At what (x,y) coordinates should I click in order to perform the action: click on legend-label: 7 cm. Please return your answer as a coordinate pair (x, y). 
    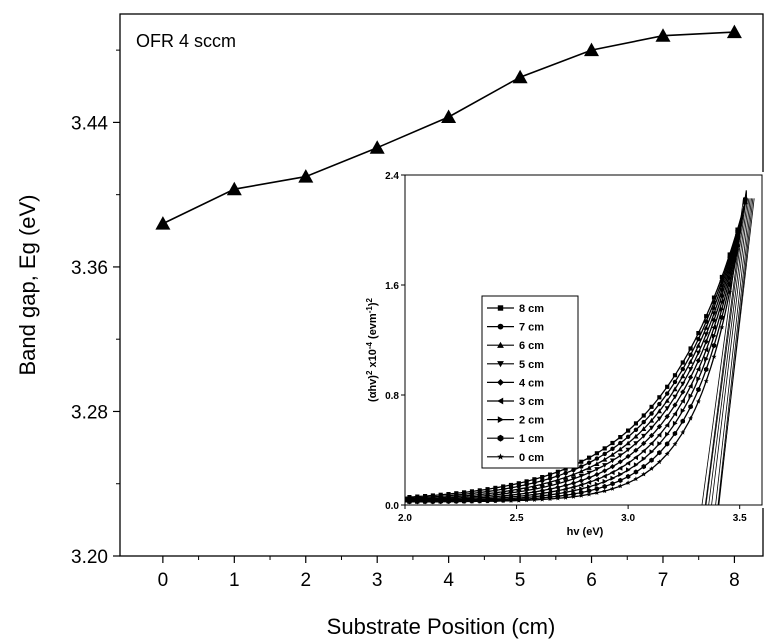
    Looking at the image, I should click on (531, 328).